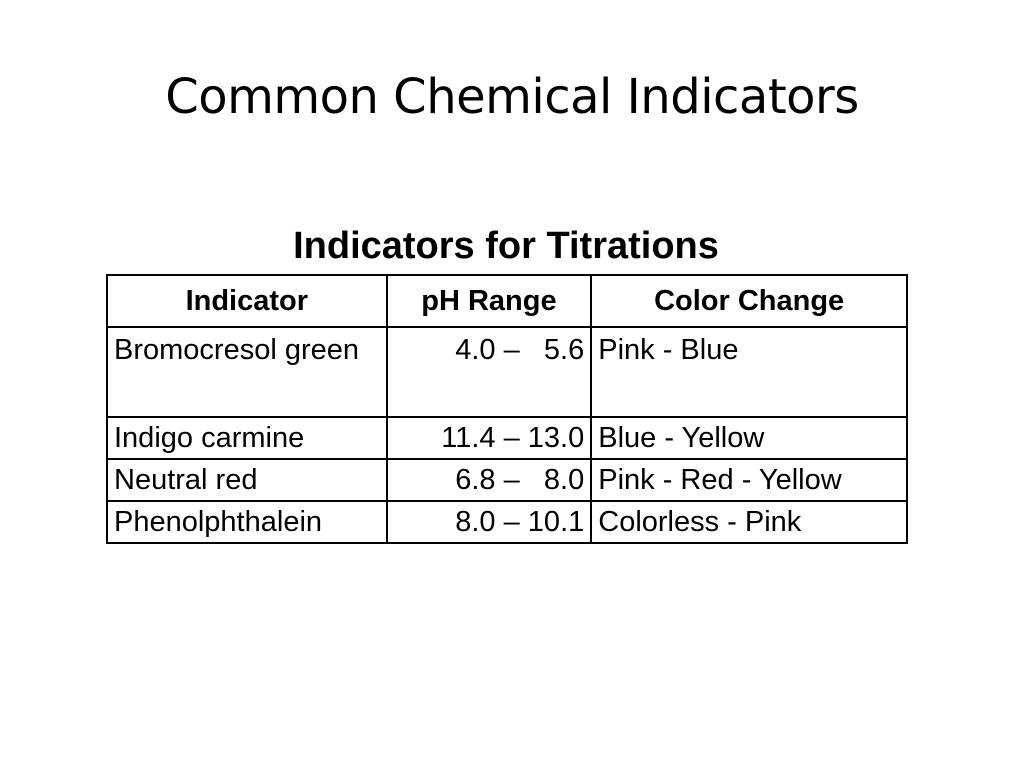 This screenshot has height=768, width=1024. I want to click on table-row: Indigo carmine 11.4 – 13.0 Blue - Yellow, so click(507, 438).